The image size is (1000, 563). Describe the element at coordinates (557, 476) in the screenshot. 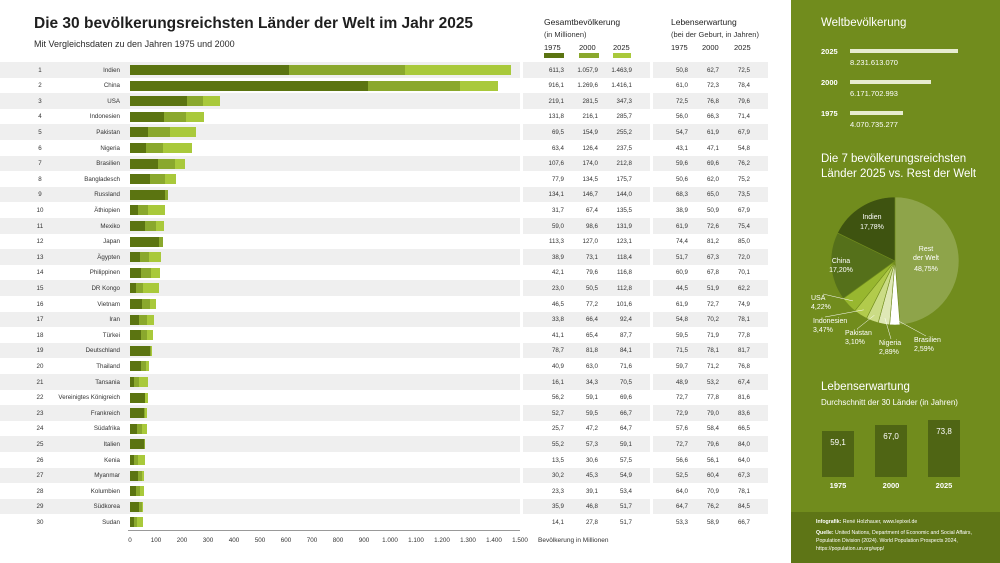

I see `population-value: 30,2` at that location.